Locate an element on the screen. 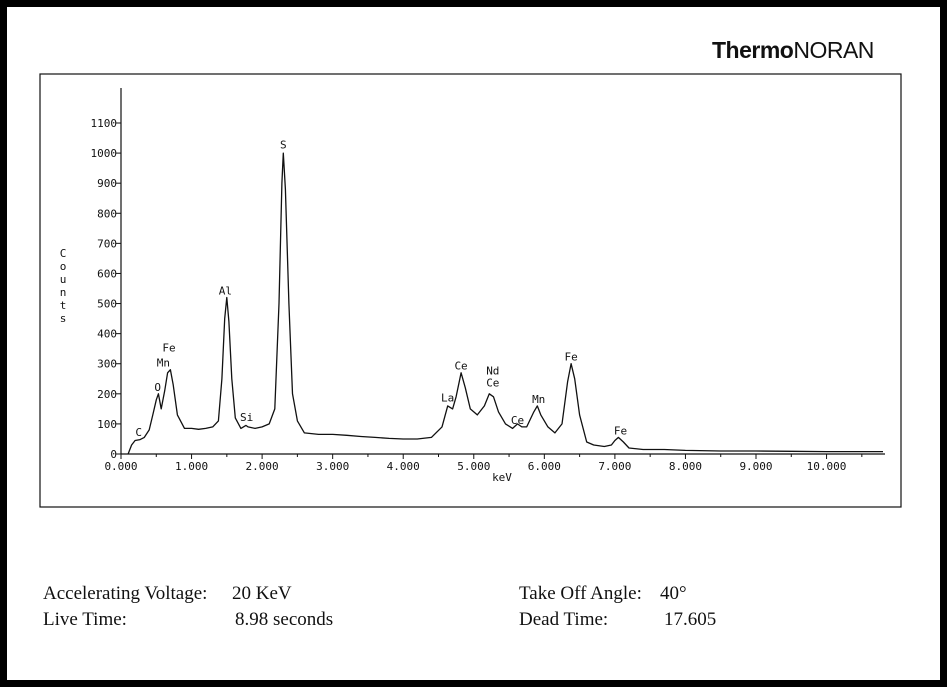 Image resolution: width=947 pixels, height=687 pixels. y-tick-label: 400 is located at coordinates (107, 334).